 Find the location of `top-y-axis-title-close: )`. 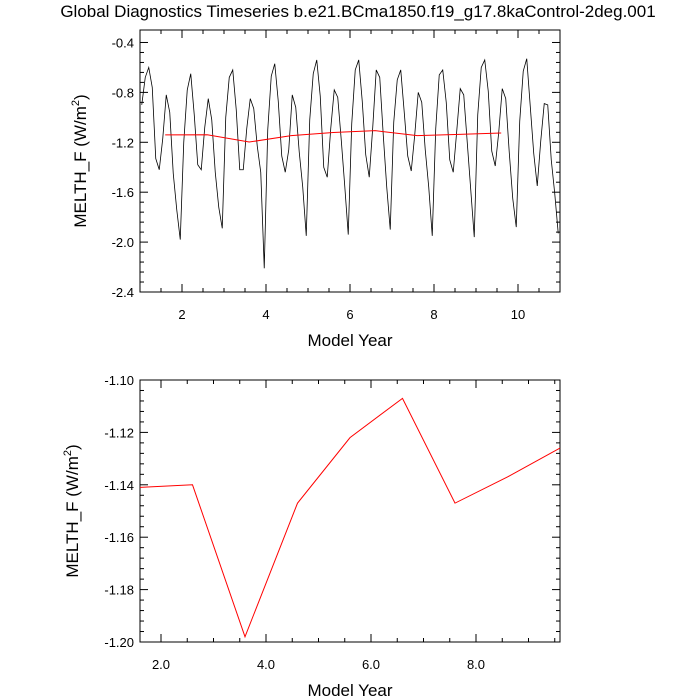

top-y-axis-title-close: ) is located at coordinates (80, 97).